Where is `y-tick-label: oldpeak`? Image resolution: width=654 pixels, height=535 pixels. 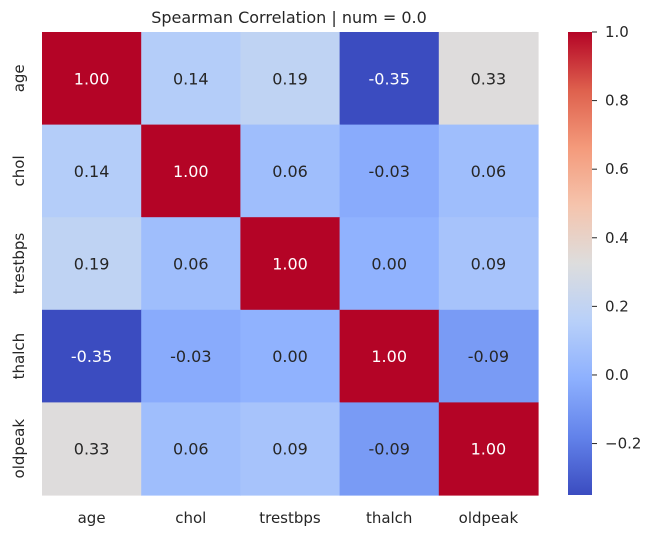 y-tick-label: oldpeak is located at coordinates (19, 449).